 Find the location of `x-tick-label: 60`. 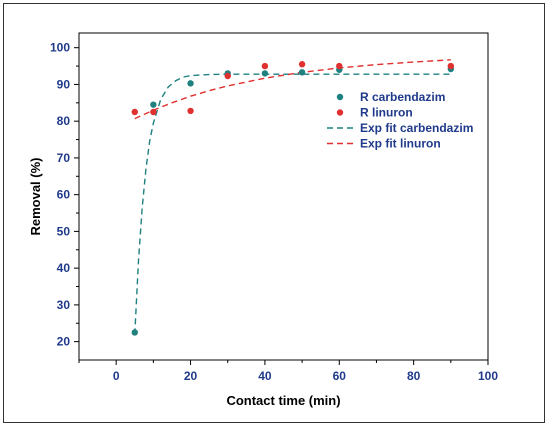

x-tick-label: 60 is located at coordinates (340, 376).